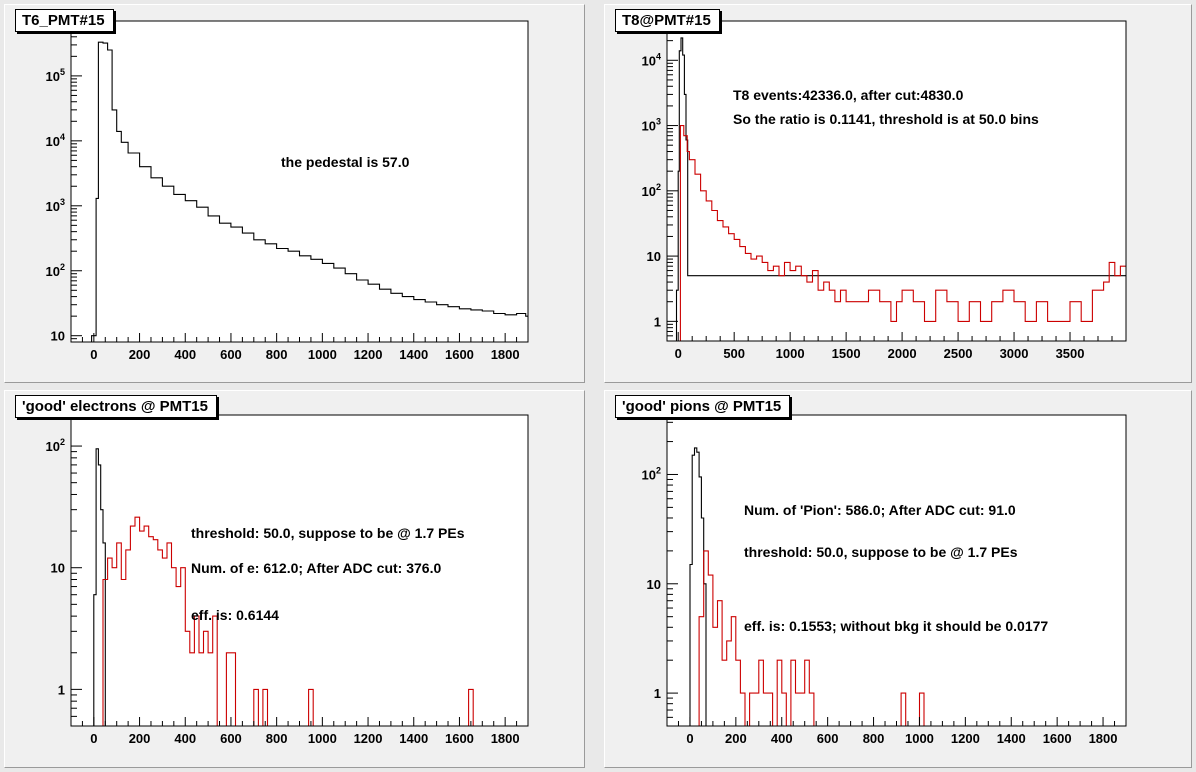 The image size is (1196, 772). Describe the element at coordinates (1070, 353) in the screenshot. I see `x-tick-label: 3500` at that location.